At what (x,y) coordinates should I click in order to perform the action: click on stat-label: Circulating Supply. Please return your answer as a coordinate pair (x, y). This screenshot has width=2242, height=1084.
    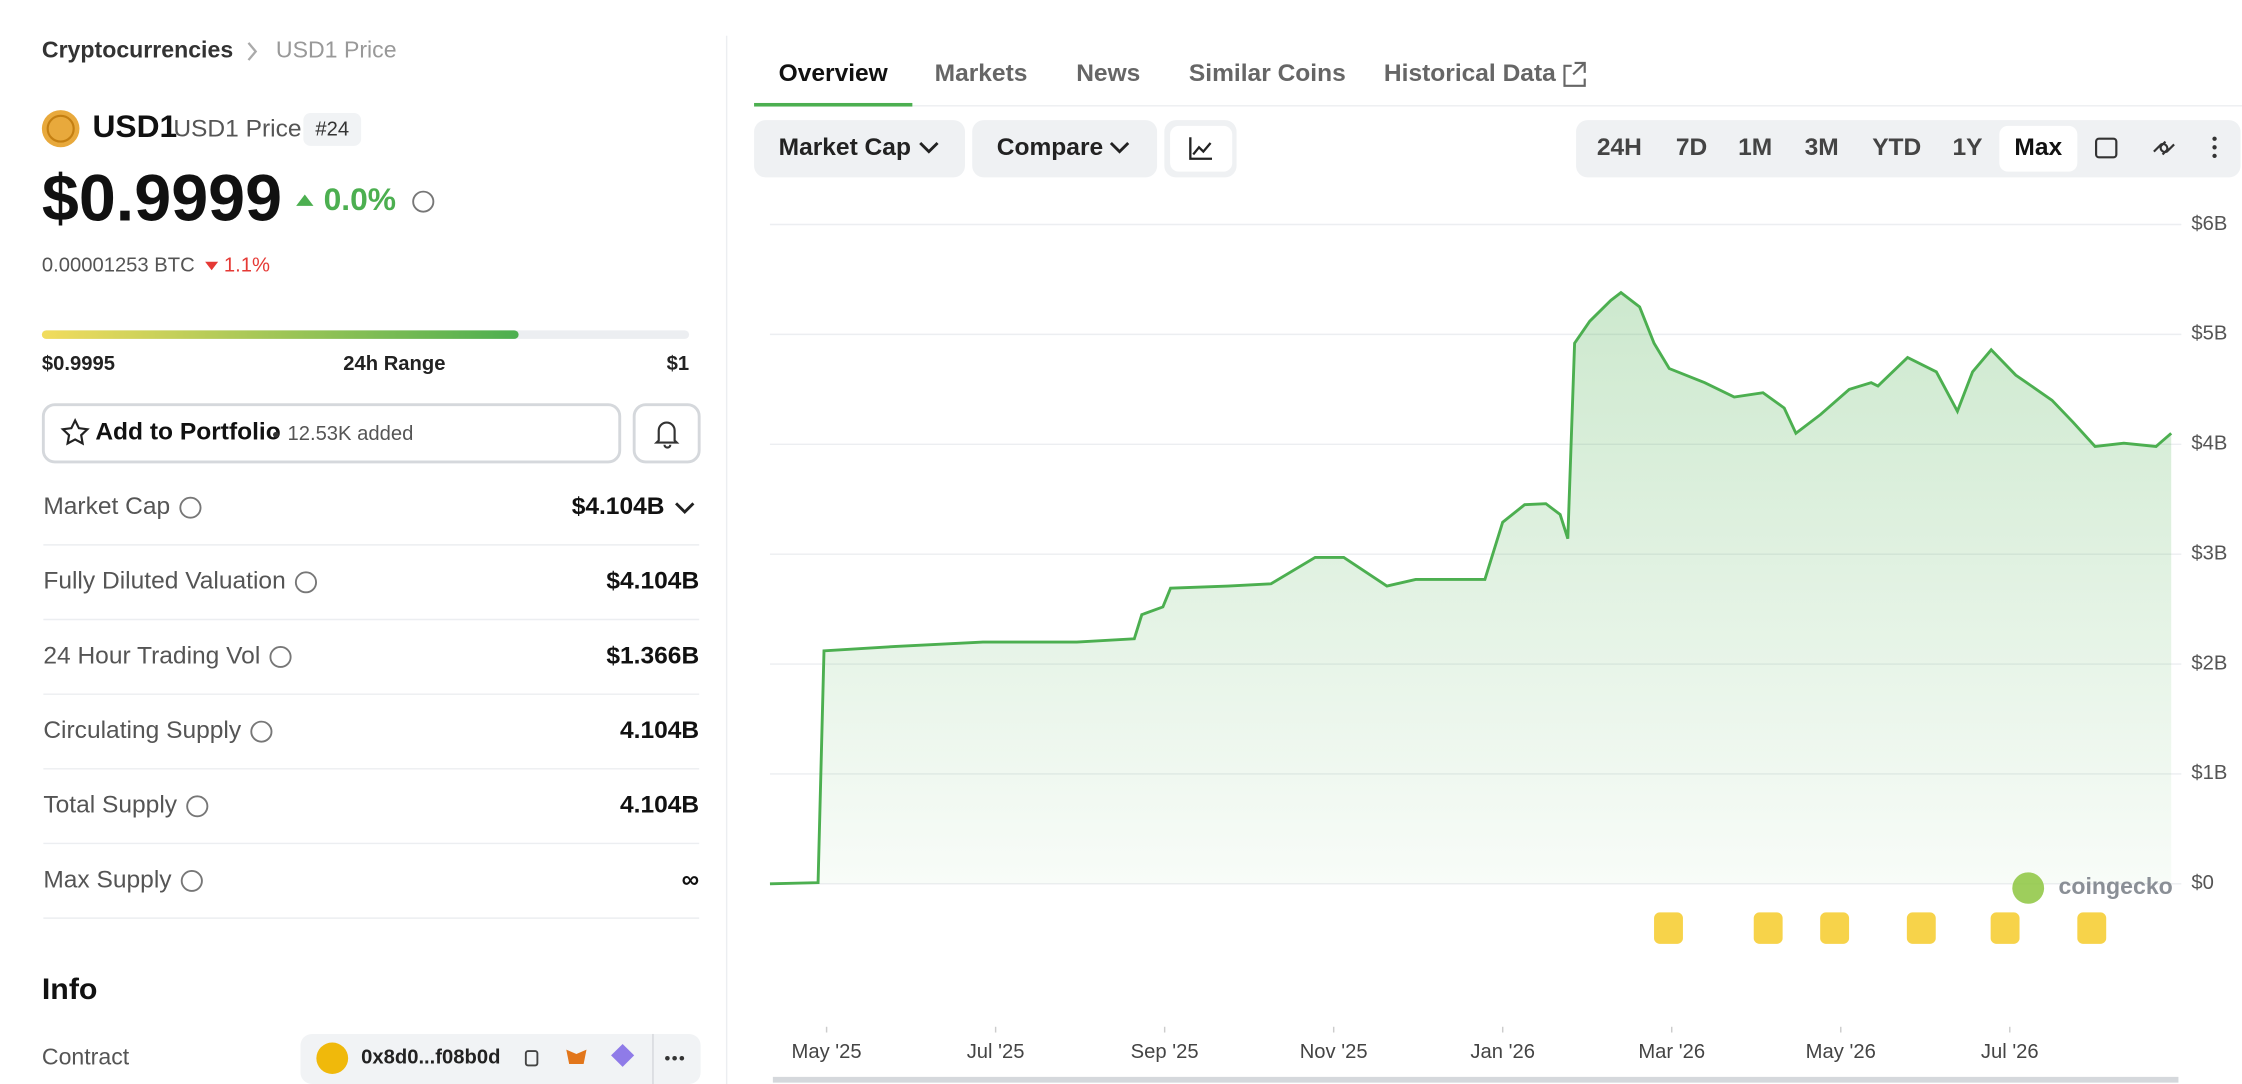
    Looking at the image, I should click on (142, 730).